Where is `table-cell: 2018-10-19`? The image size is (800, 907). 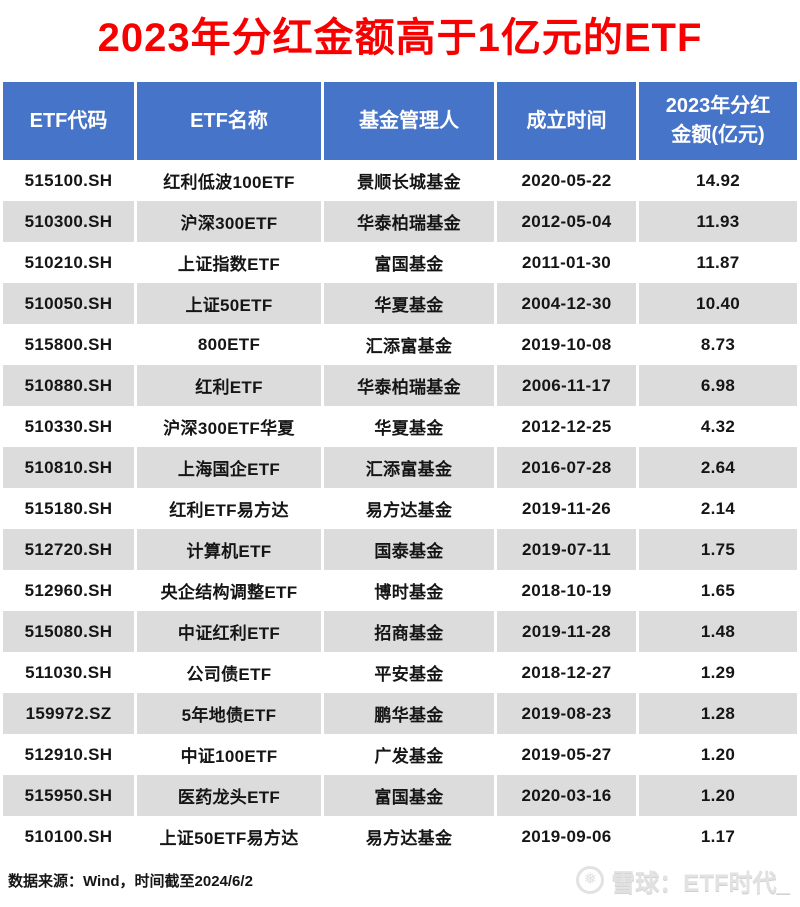
table-cell: 2018-10-19 is located at coordinates (566, 590).